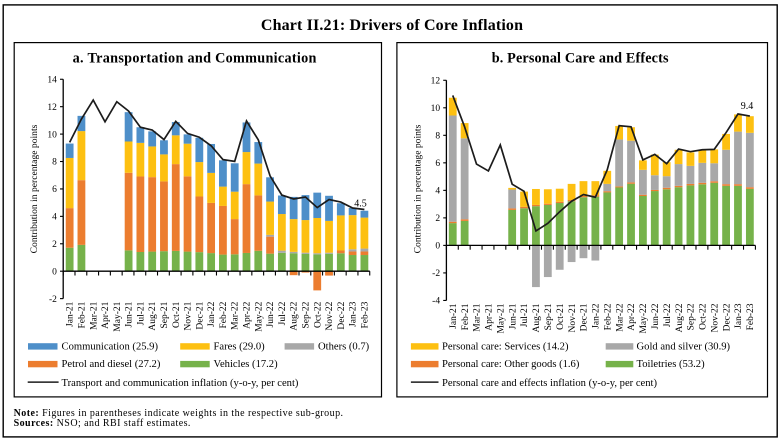  I want to click on svg-text: Gold and silver (30.9), so click(684, 347).